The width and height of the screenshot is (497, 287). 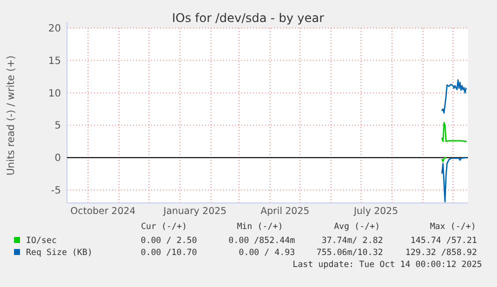 I want to click on y-tick-label: 15, so click(x=54, y=61).